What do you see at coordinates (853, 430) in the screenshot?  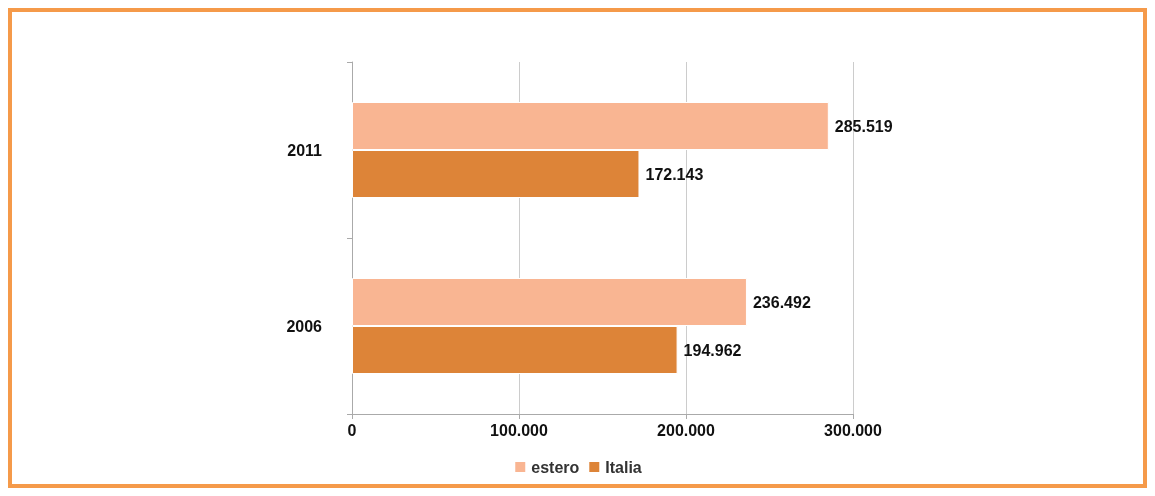 I see `x-tick-label: 300.000` at bounding box center [853, 430].